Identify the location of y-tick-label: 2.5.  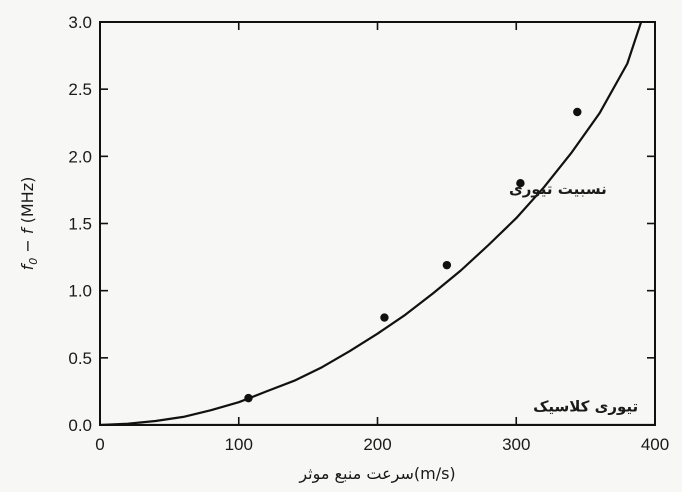
(80, 89).